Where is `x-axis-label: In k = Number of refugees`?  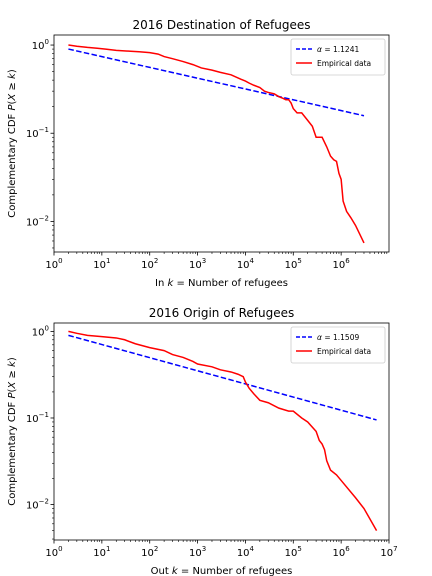
x-axis-label: In k = Number of refugees is located at coordinates (221, 283).